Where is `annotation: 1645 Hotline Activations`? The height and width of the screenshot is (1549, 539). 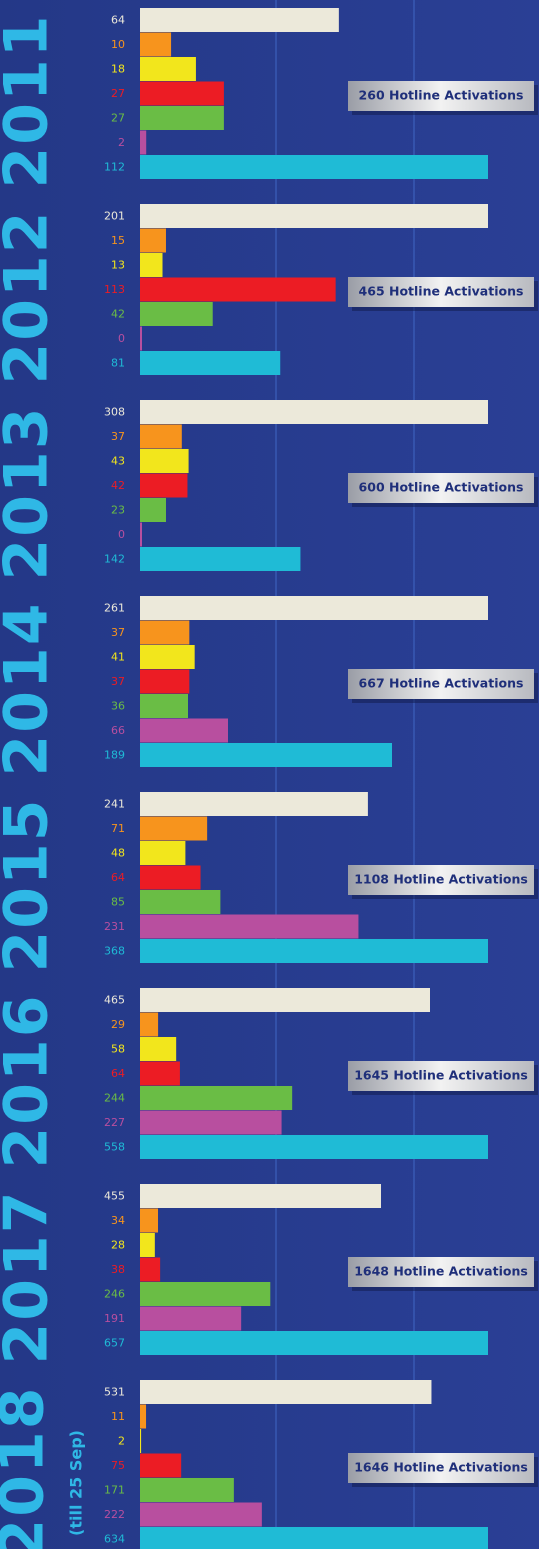
annotation: 1645 Hotline Activations is located at coordinates (441, 1075).